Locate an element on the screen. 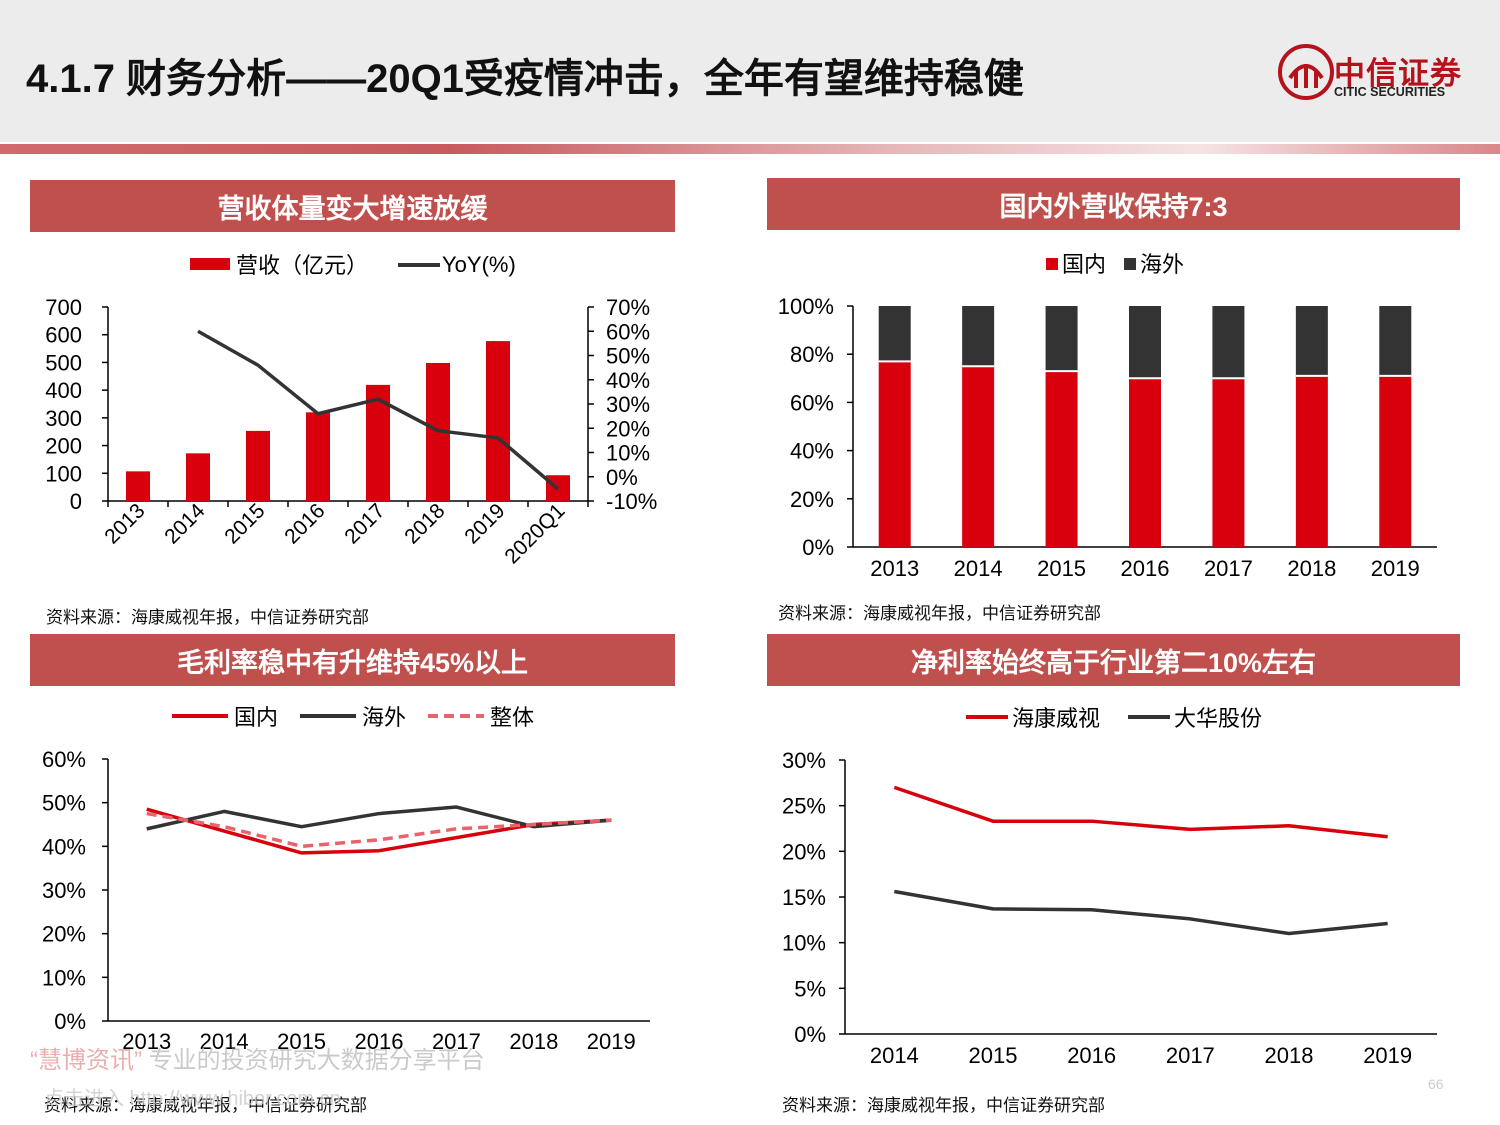 The width and height of the screenshot is (1500, 1125). y-tick-label: 50% is located at coordinates (64, 803).